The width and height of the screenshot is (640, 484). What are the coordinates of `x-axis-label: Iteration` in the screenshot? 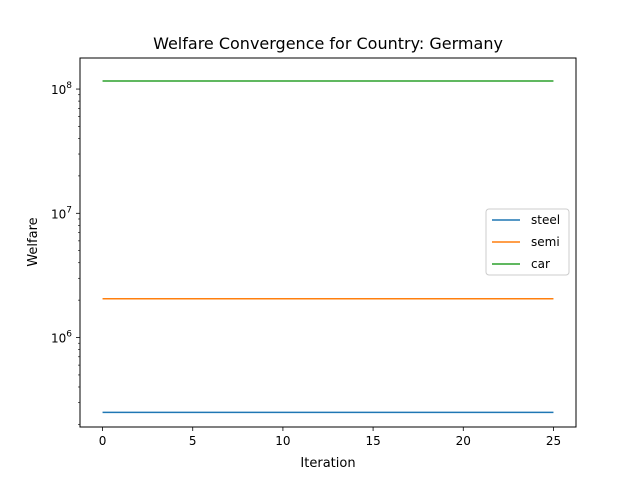 It's located at (327, 463).